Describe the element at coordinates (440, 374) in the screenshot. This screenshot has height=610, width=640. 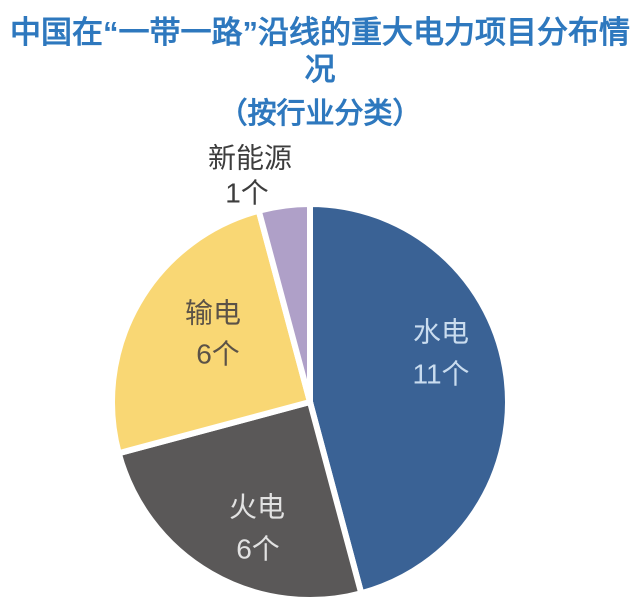
I see `pie-label-count-hydro: 11个` at that location.